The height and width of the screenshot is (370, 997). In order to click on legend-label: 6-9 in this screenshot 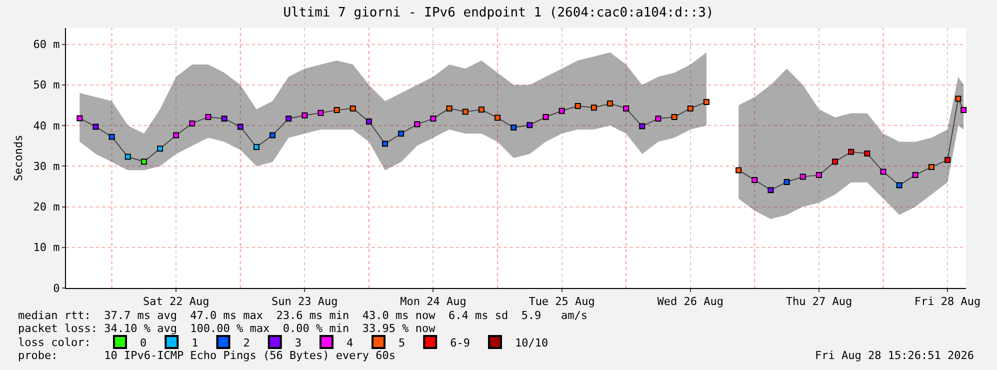, I will do `click(460, 343)`.